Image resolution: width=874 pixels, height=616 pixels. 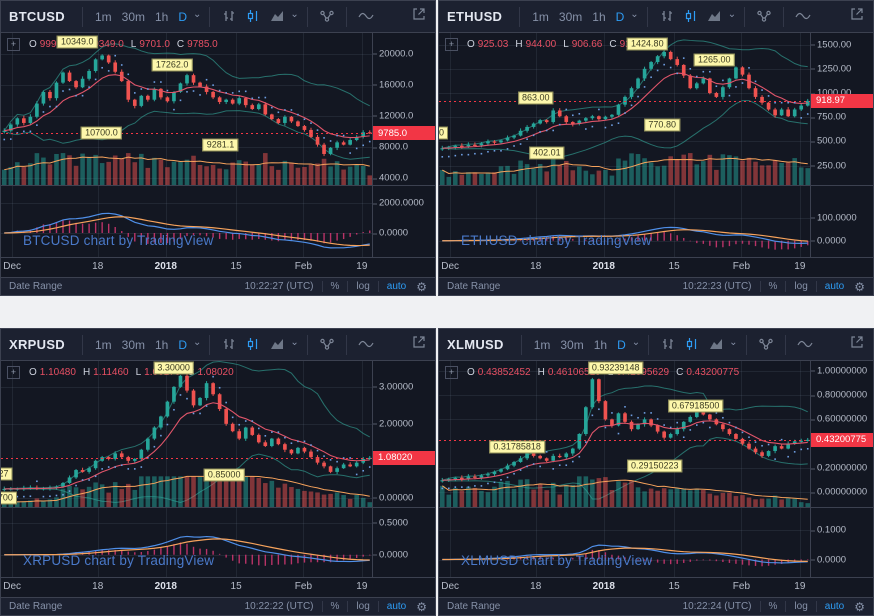 I want to click on toolbar-divider, so click(x=346, y=344).